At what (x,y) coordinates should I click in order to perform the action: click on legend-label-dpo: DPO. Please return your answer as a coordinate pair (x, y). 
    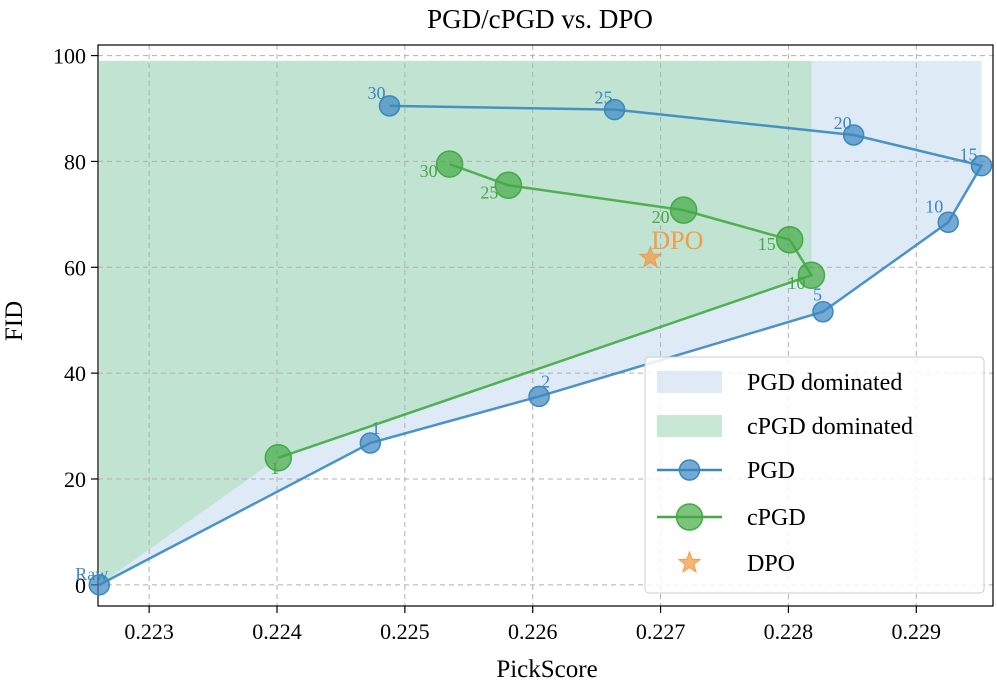
    Looking at the image, I should click on (771, 564).